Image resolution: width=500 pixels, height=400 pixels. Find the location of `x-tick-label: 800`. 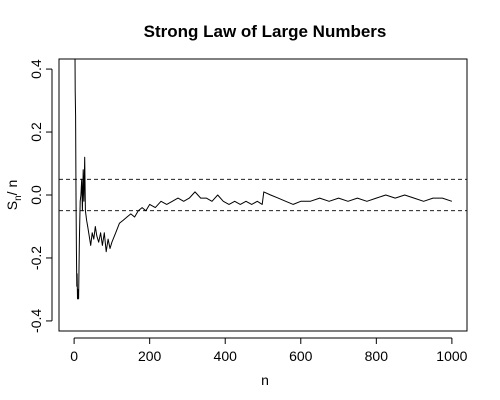

x-tick-label: 800 is located at coordinates (377, 356).